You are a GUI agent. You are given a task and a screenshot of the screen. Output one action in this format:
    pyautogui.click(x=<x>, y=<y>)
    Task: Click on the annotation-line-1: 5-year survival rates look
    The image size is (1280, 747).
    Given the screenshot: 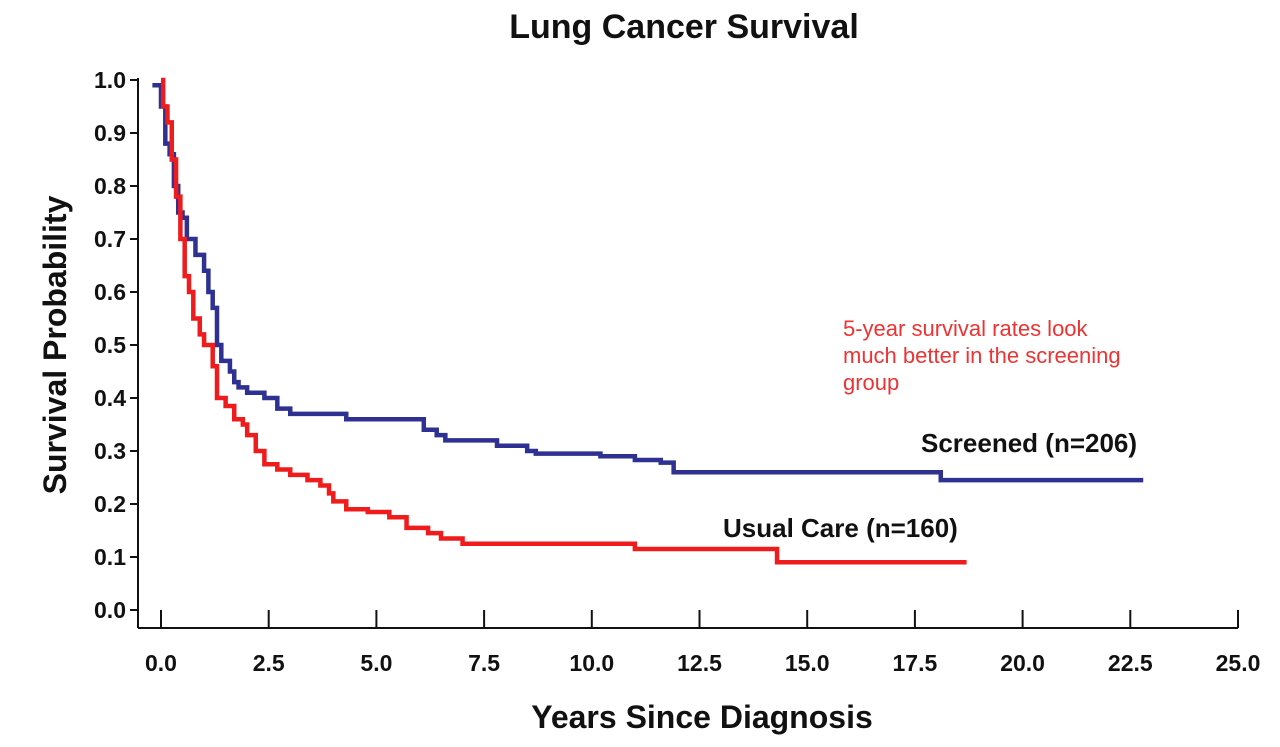 What is the action you would take?
    pyautogui.click(x=966, y=328)
    